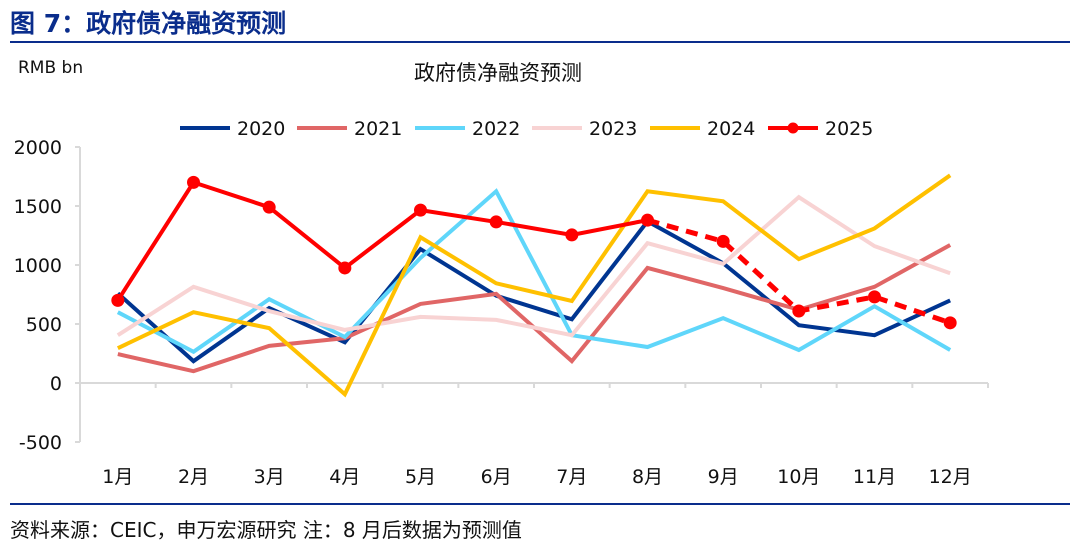 This screenshot has width=1080, height=549. I want to click on legend-marker, so click(793, 128).